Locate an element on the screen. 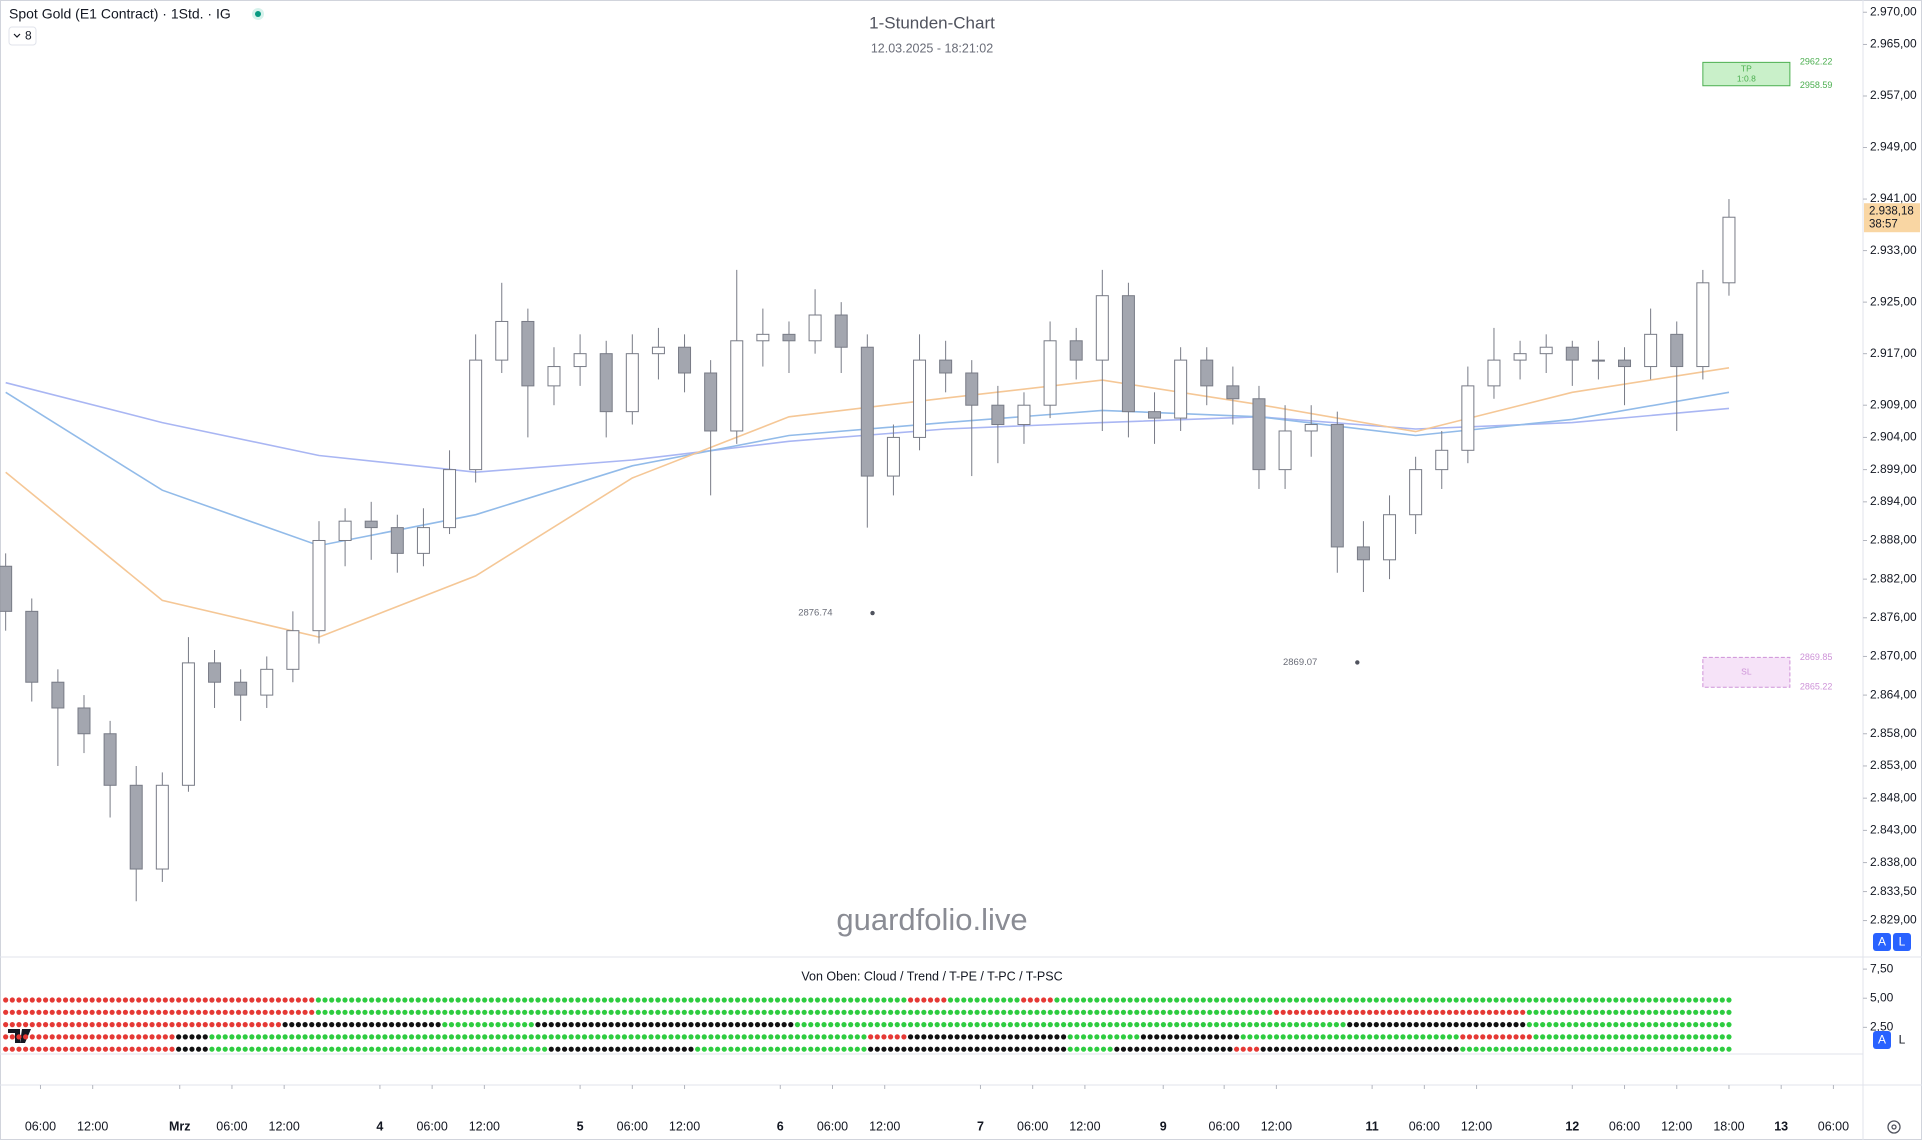  y-tick-label: 2.970,00 is located at coordinates (1893, 11).